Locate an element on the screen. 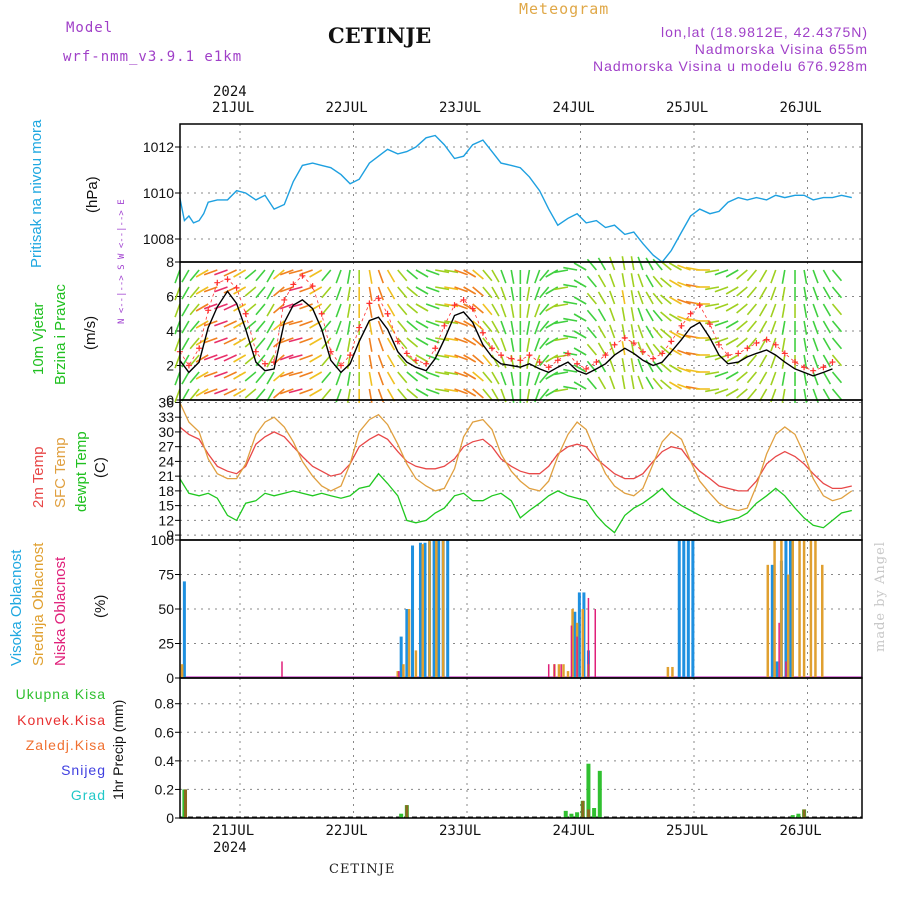  wind-speed-line is located at coordinates (506, 333).